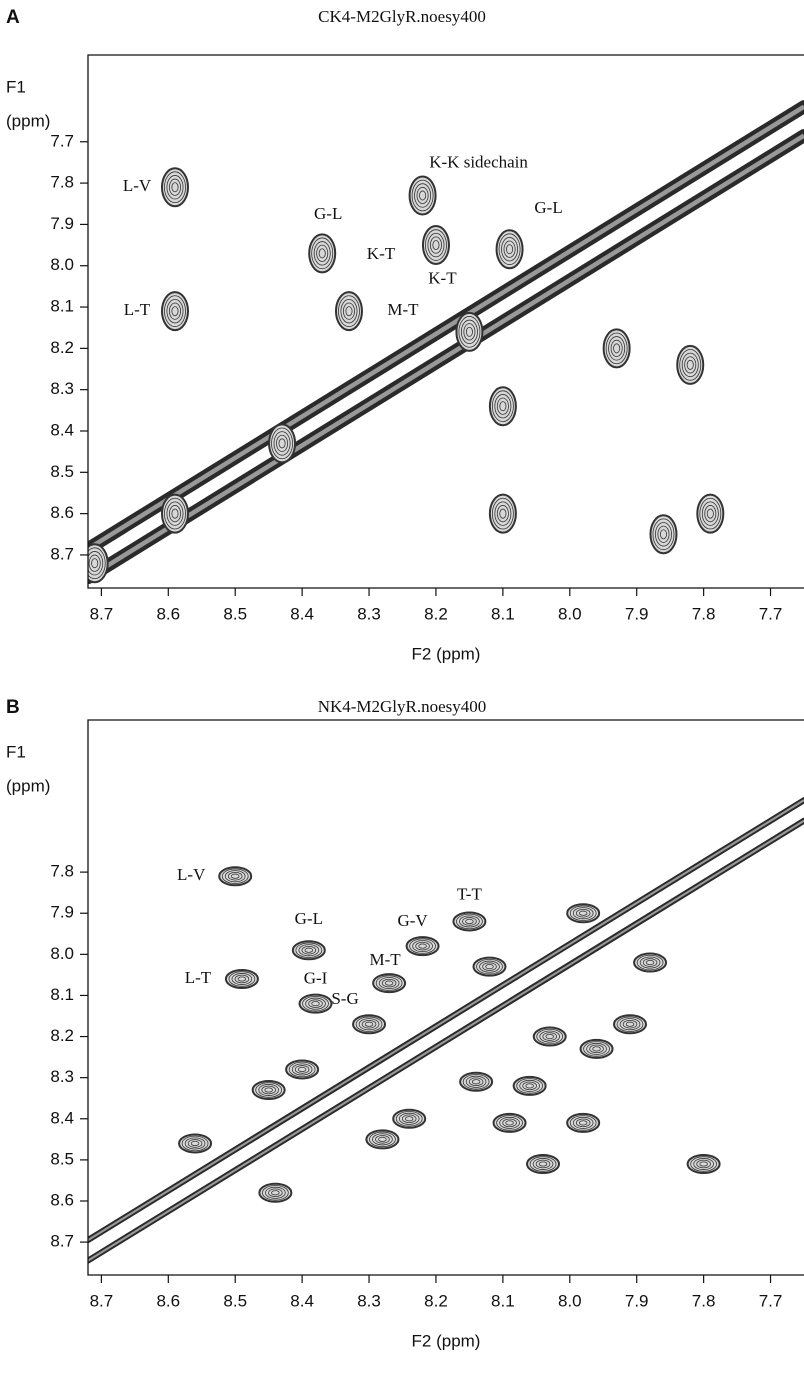 This screenshot has height=1389, width=804. Describe the element at coordinates (478, 161) in the screenshot. I see `peak-label: K-K sidechain` at that location.